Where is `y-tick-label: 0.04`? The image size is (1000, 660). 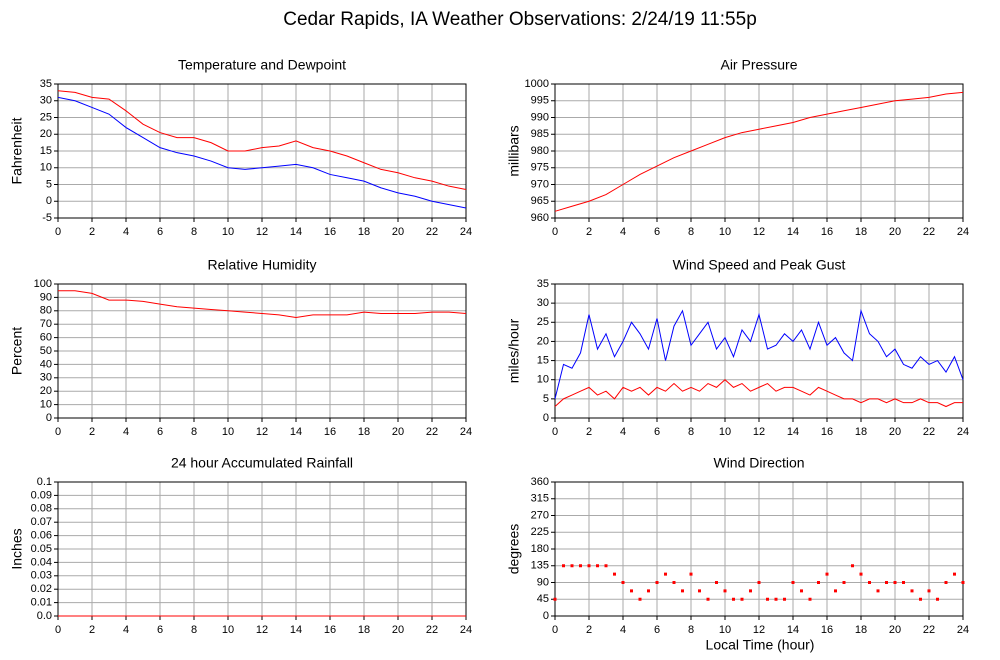 y-tick-label: 0.04 is located at coordinates (41, 562).